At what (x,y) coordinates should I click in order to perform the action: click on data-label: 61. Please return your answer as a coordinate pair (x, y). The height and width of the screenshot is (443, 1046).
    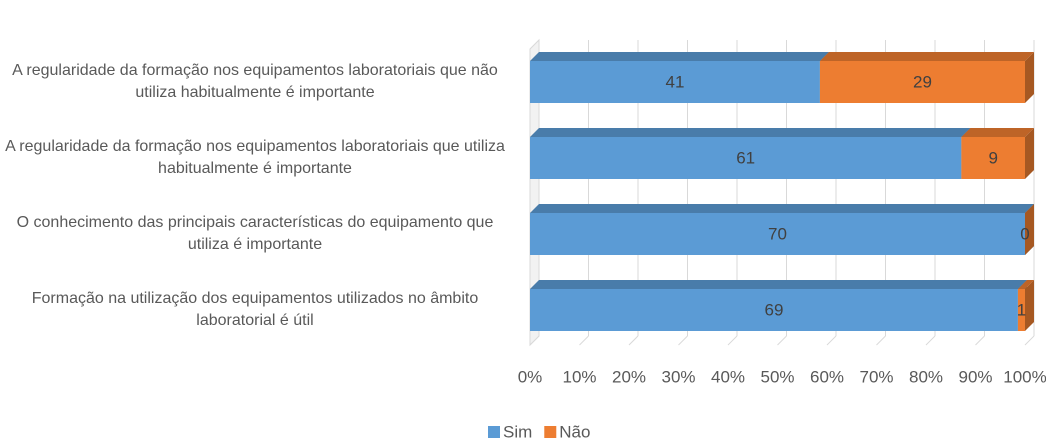
    Looking at the image, I should click on (745, 157).